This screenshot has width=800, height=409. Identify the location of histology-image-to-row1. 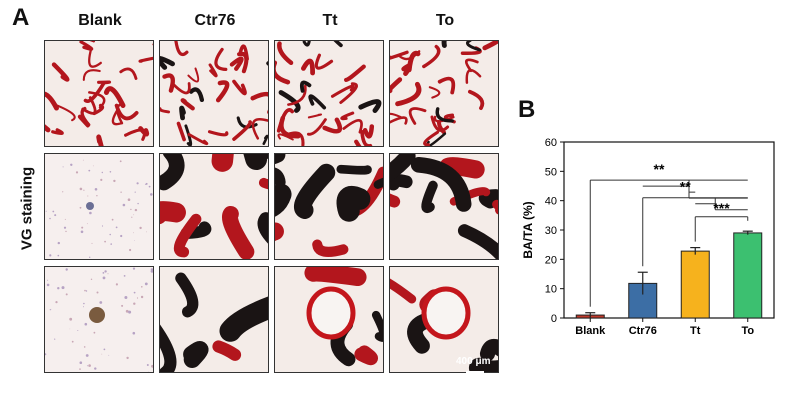
(444, 93).